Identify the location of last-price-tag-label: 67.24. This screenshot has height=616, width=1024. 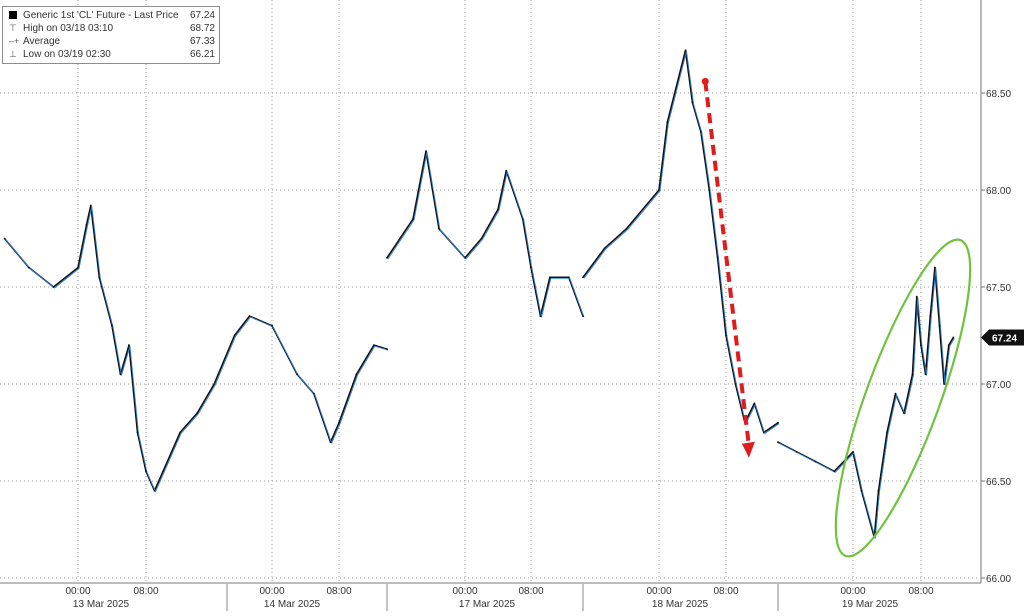
(1004, 338).